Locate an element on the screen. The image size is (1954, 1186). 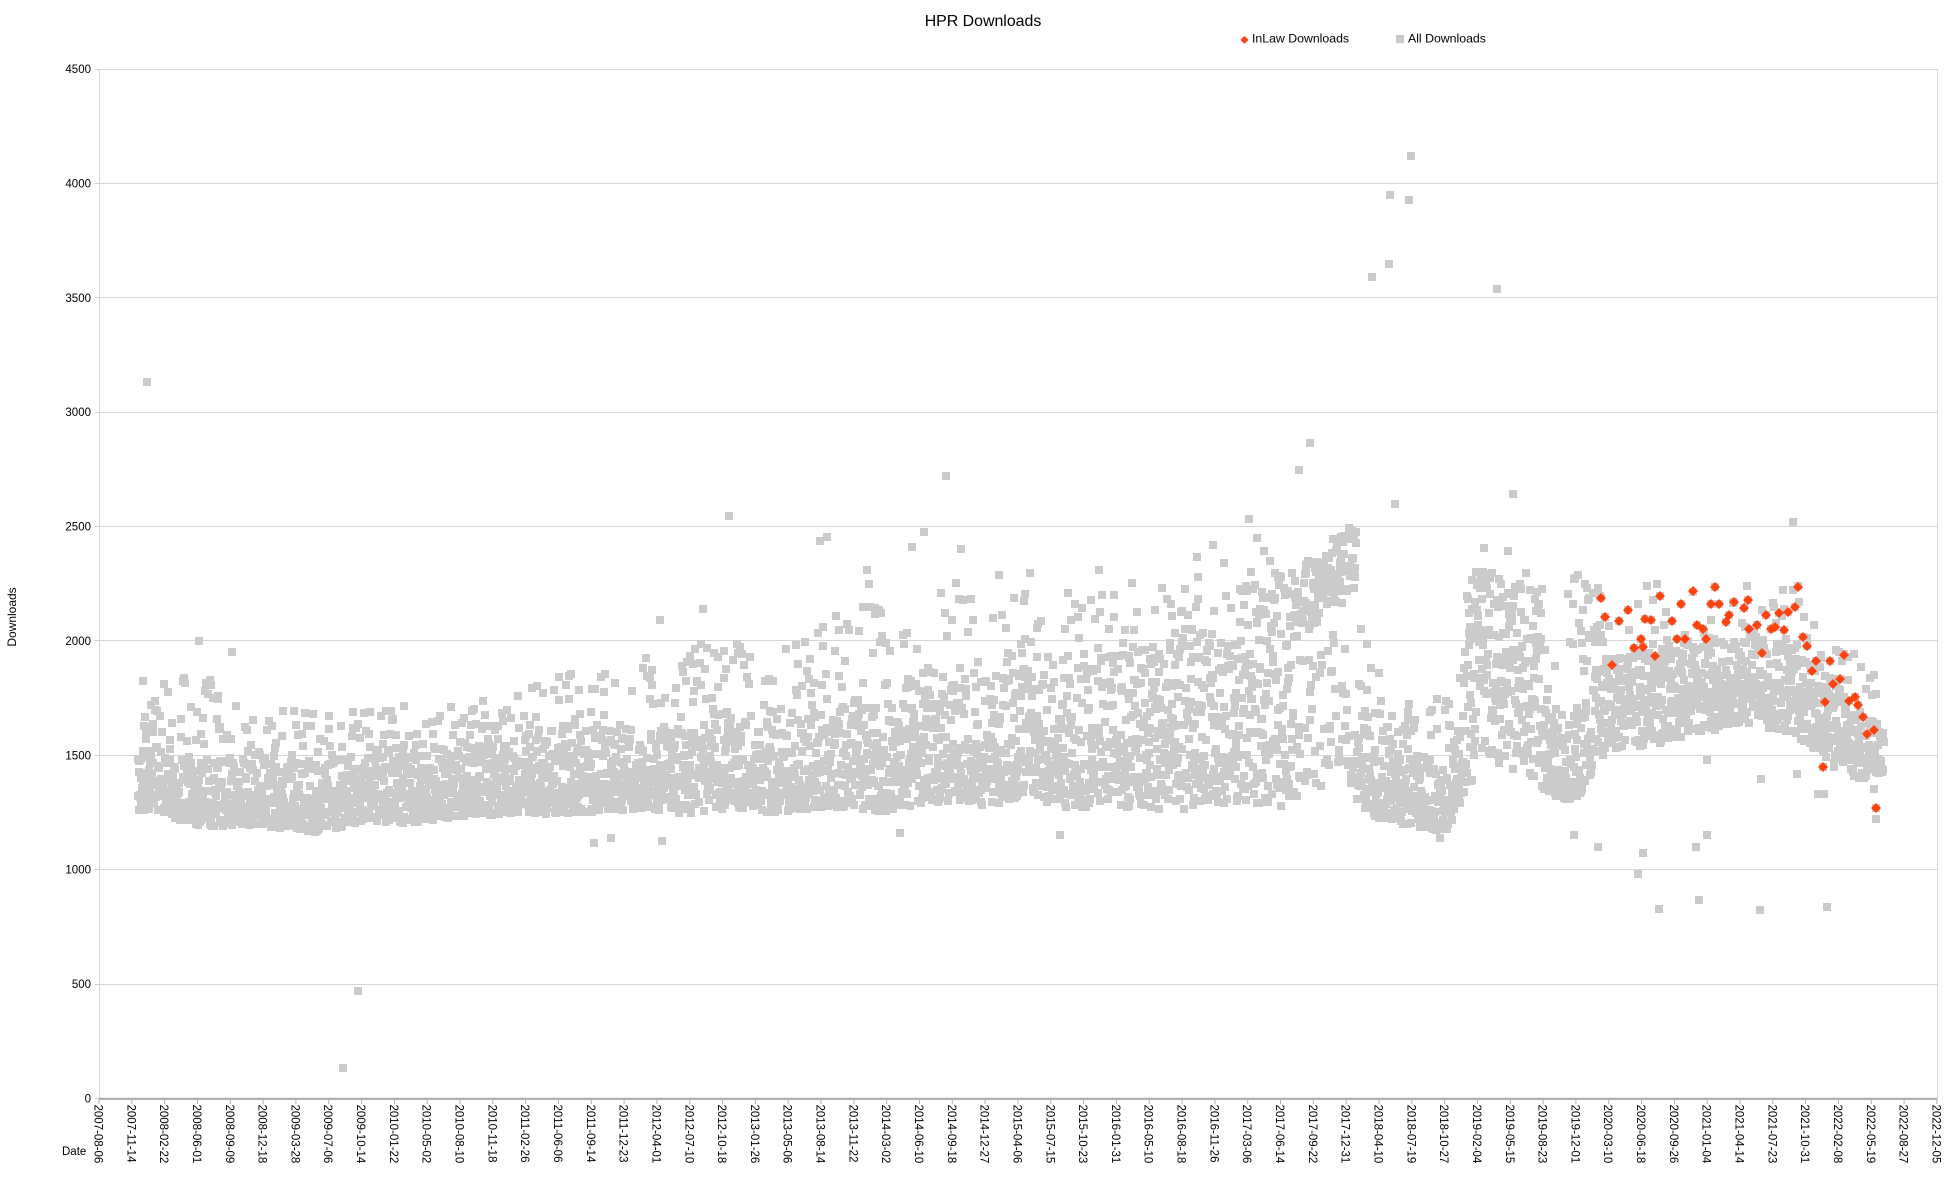
svg-text: 2021-01-04 is located at coordinates (1706, 1134).